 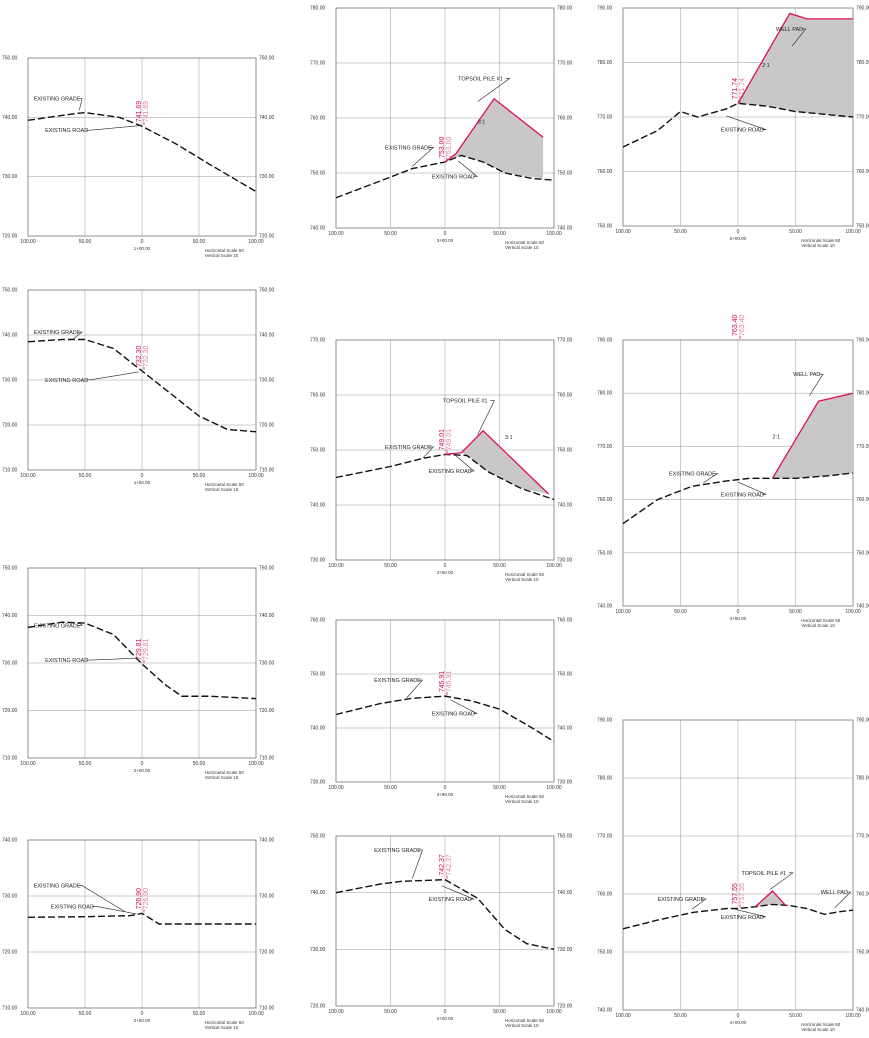 I want to click on annotation-slope-31: 3:1, so click(x=509, y=438).